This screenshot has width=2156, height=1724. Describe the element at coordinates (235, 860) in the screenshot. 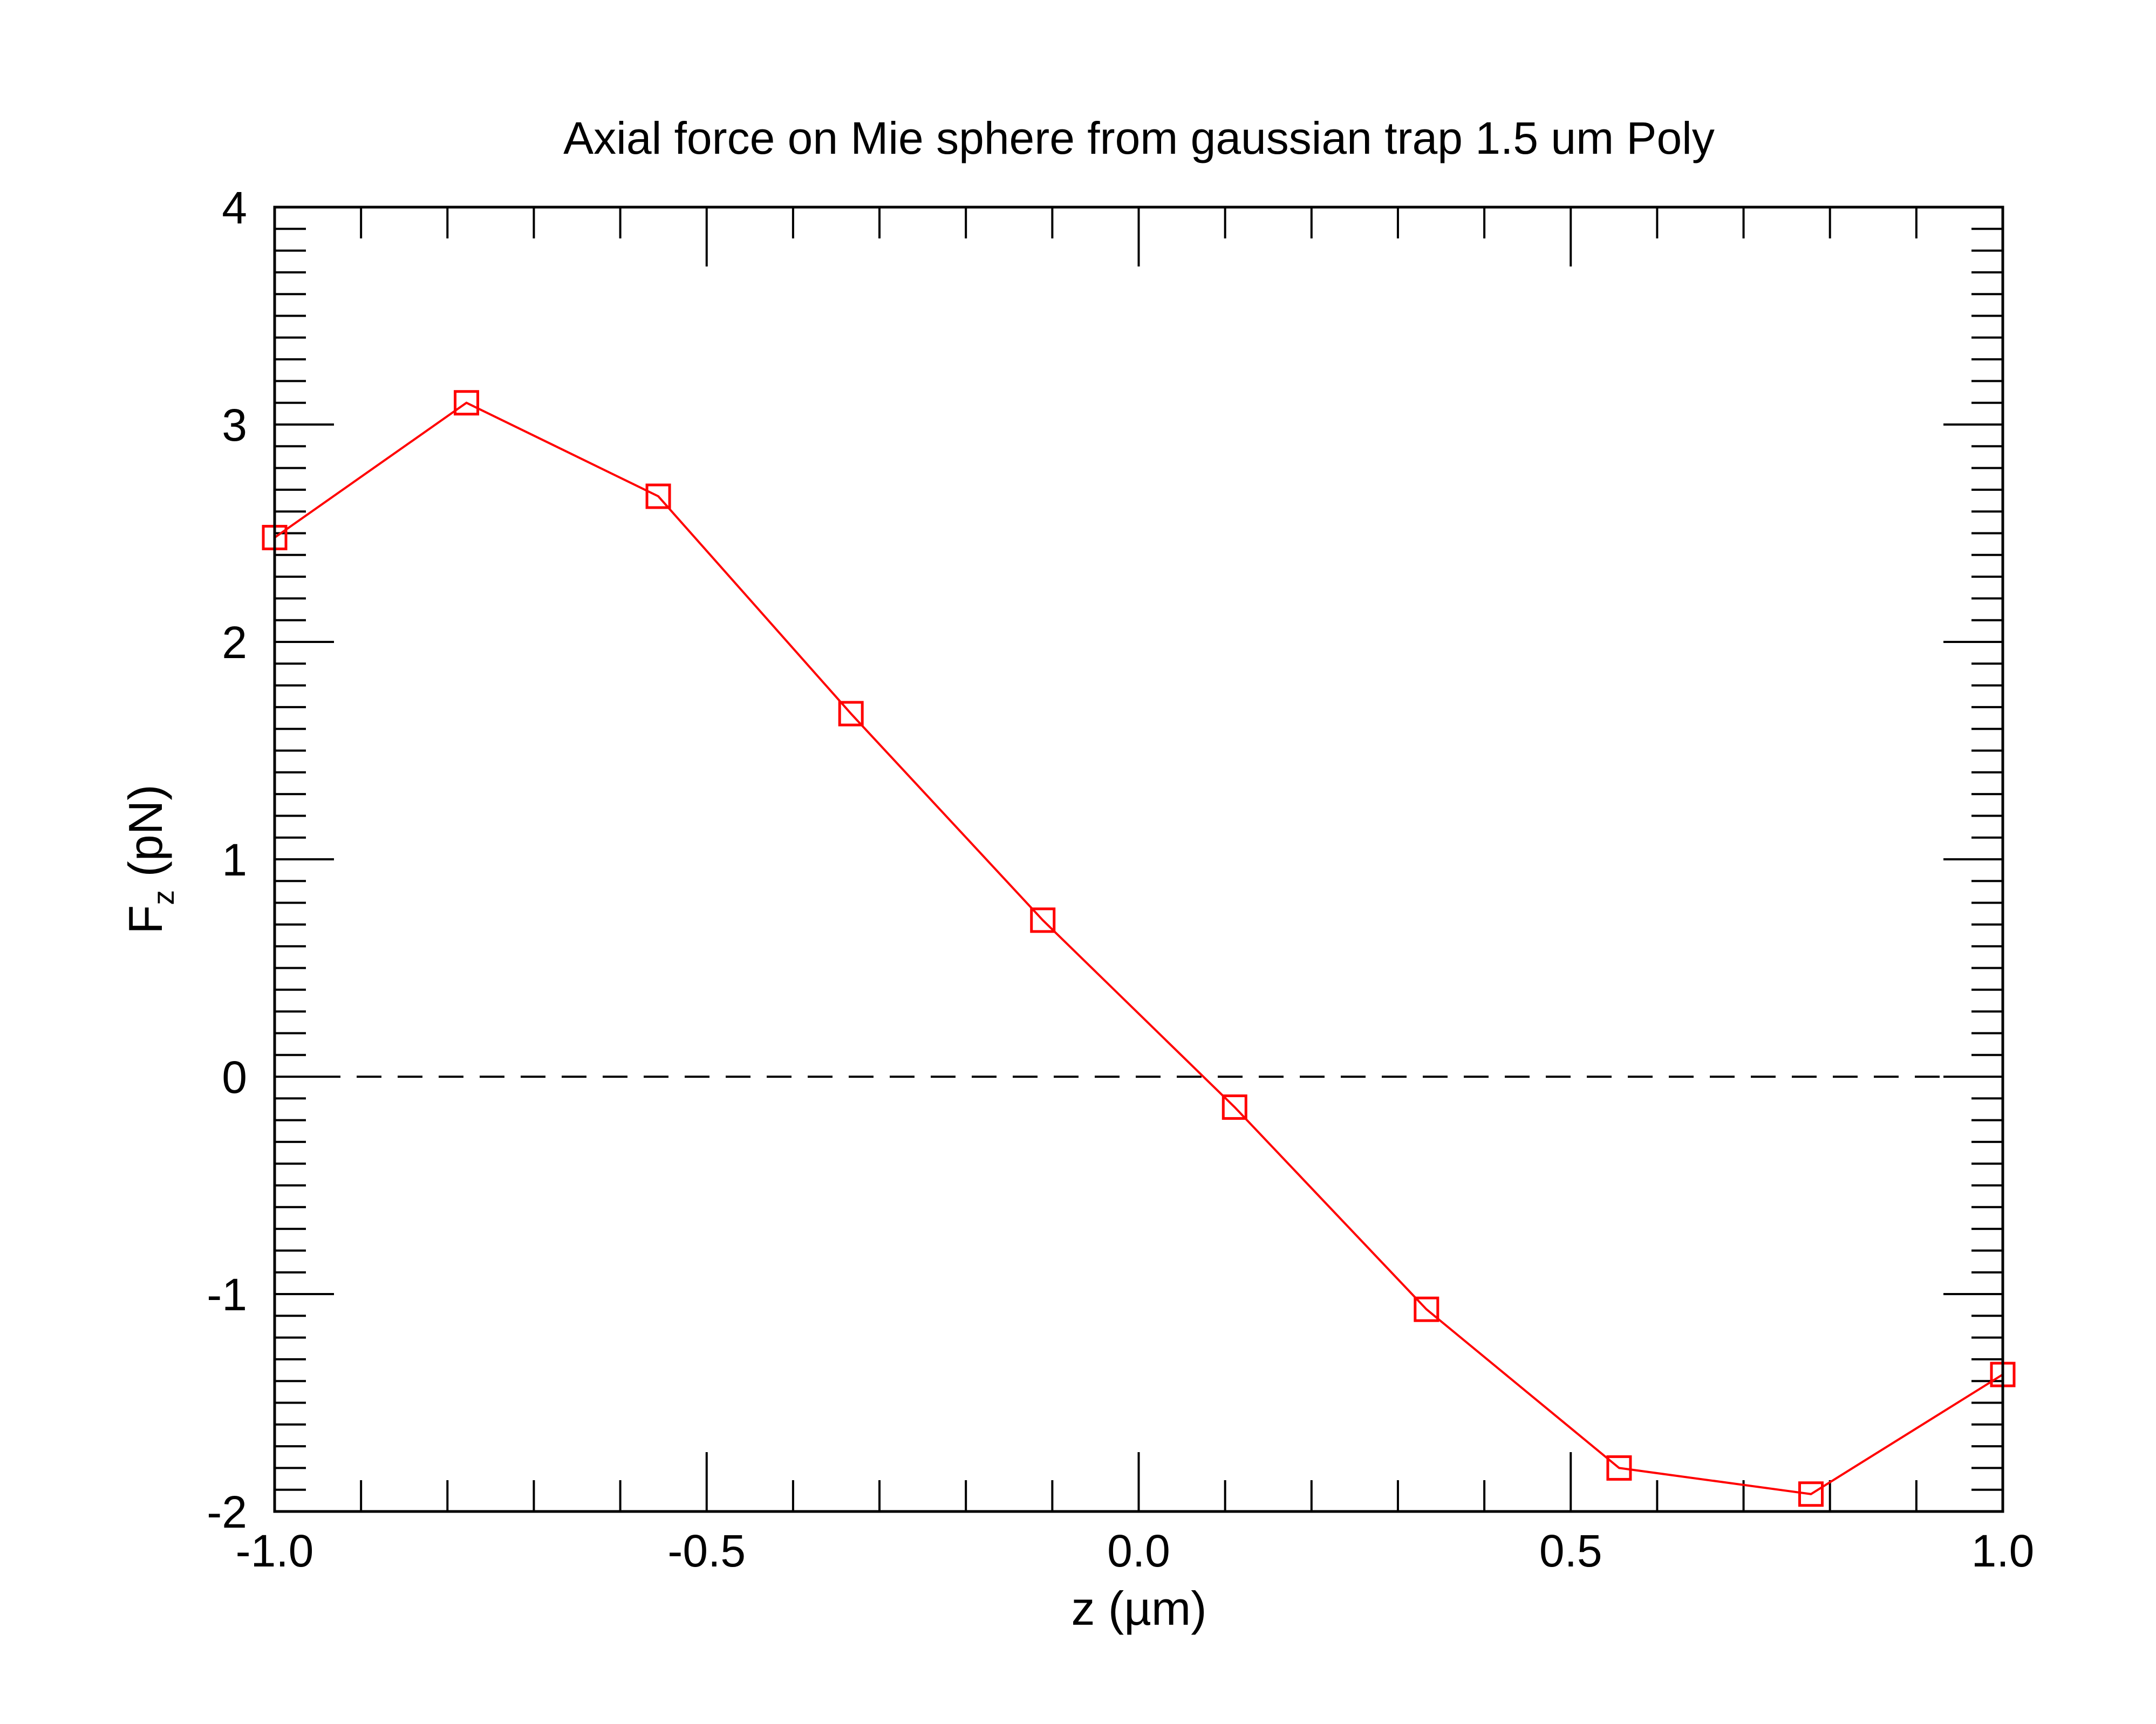

I see `y-tick-label: 1` at that location.